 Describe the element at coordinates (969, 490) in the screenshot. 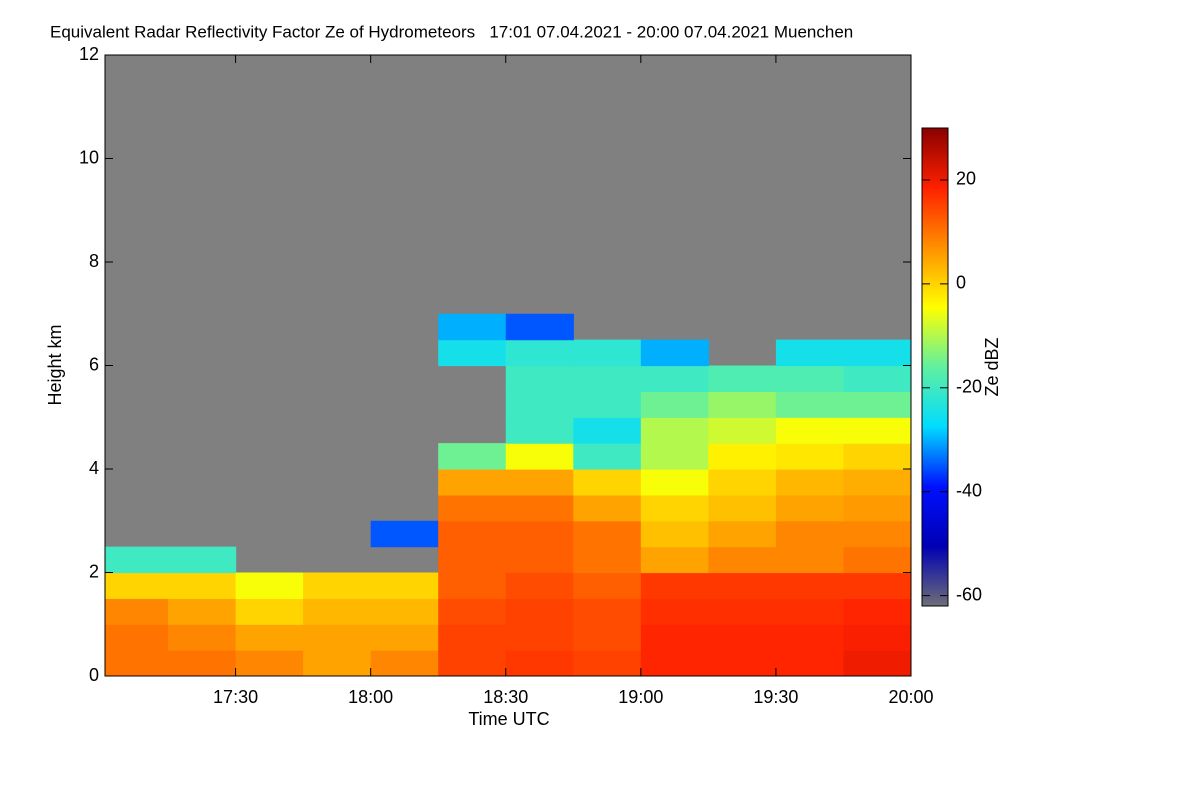

I see `colorbar-tick-label: -40` at that location.